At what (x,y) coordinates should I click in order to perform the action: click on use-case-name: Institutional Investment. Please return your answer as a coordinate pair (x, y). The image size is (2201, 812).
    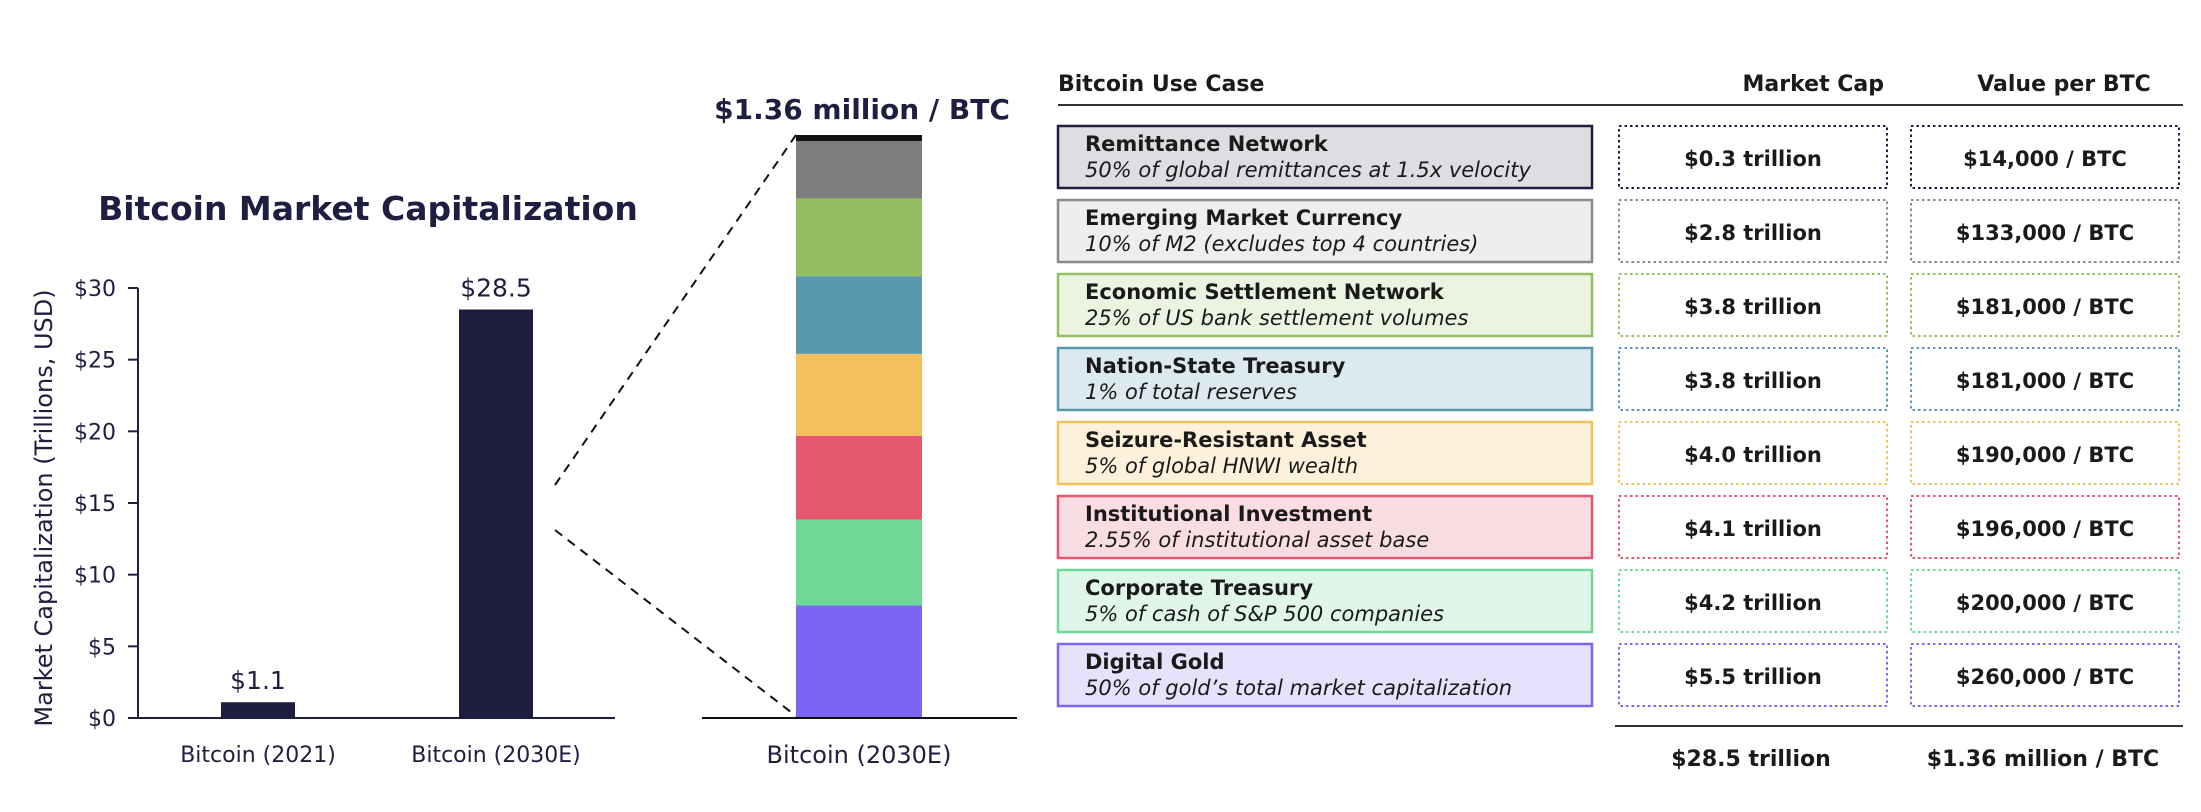
    Looking at the image, I should click on (1228, 514).